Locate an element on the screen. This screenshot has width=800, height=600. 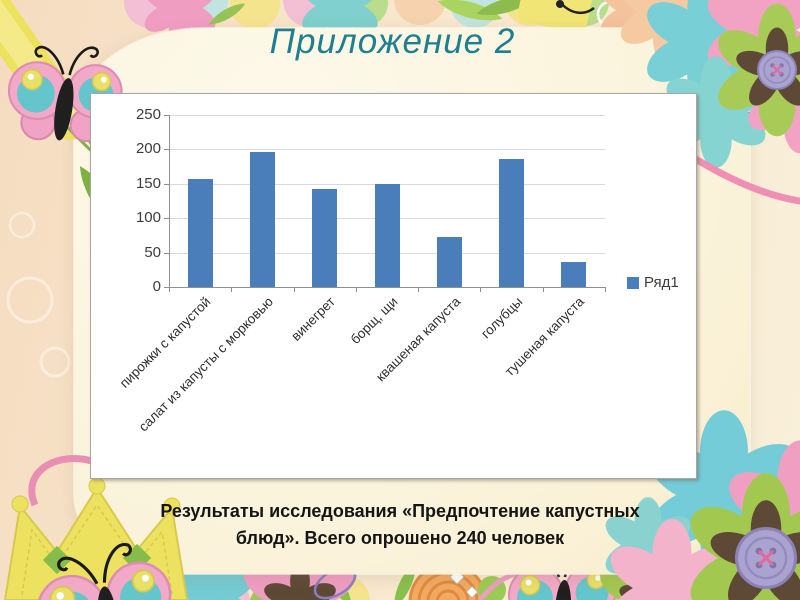
y-tick-label: 200 is located at coordinates (148, 149).